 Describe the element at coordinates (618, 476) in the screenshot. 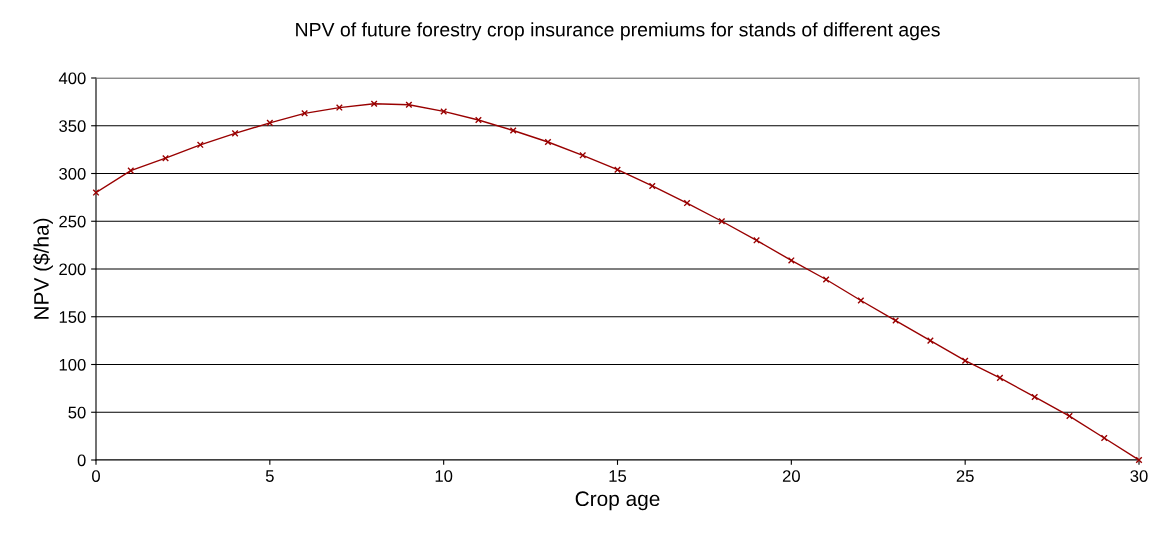

I see `x-tick-label: 15` at that location.